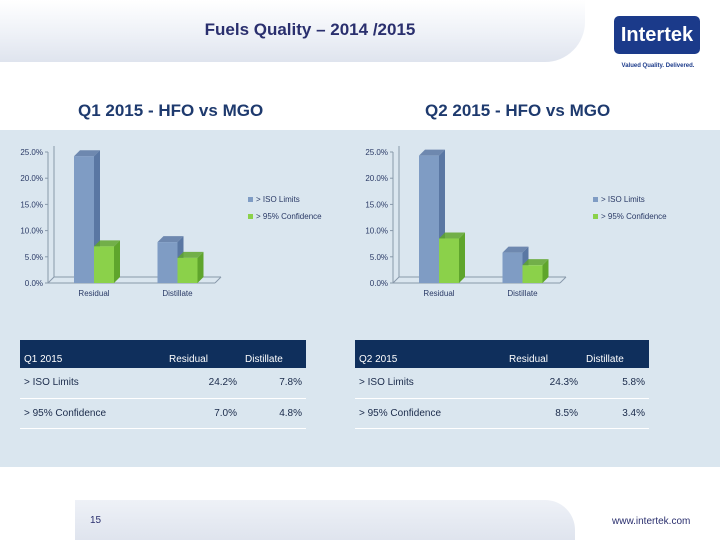 This screenshot has height=540, width=720. I want to click on table-cell: 8.5%, so click(543, 413).